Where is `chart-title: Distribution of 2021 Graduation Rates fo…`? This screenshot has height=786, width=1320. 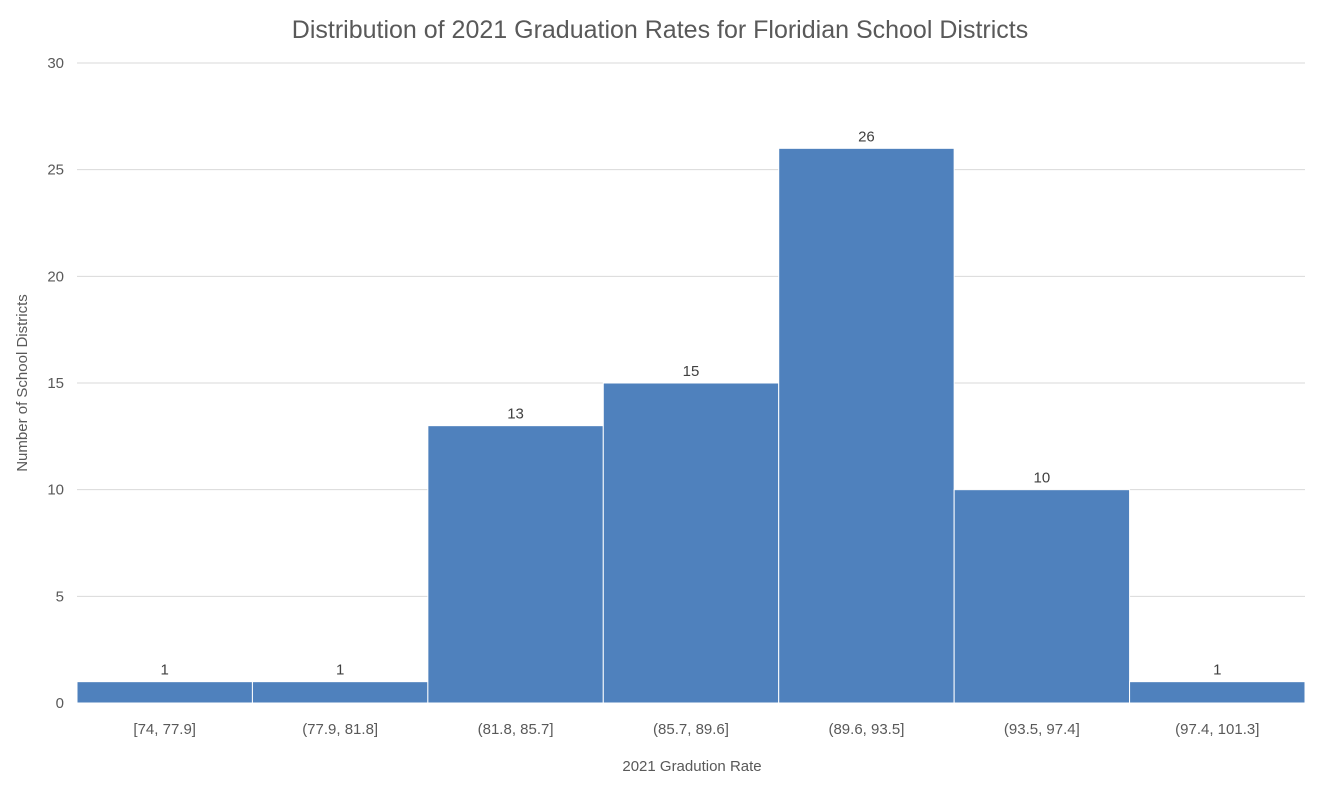 chart-title: Distribution of 2021 Graduation Rates fo… is located at coordinates (660, 30).